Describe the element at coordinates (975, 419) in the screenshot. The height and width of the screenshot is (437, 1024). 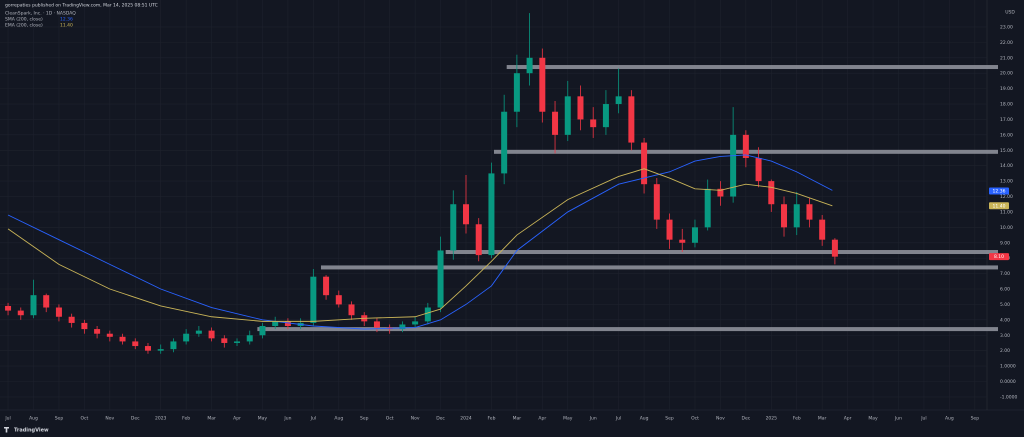
I see `x-tick-label: Sep` at that location.